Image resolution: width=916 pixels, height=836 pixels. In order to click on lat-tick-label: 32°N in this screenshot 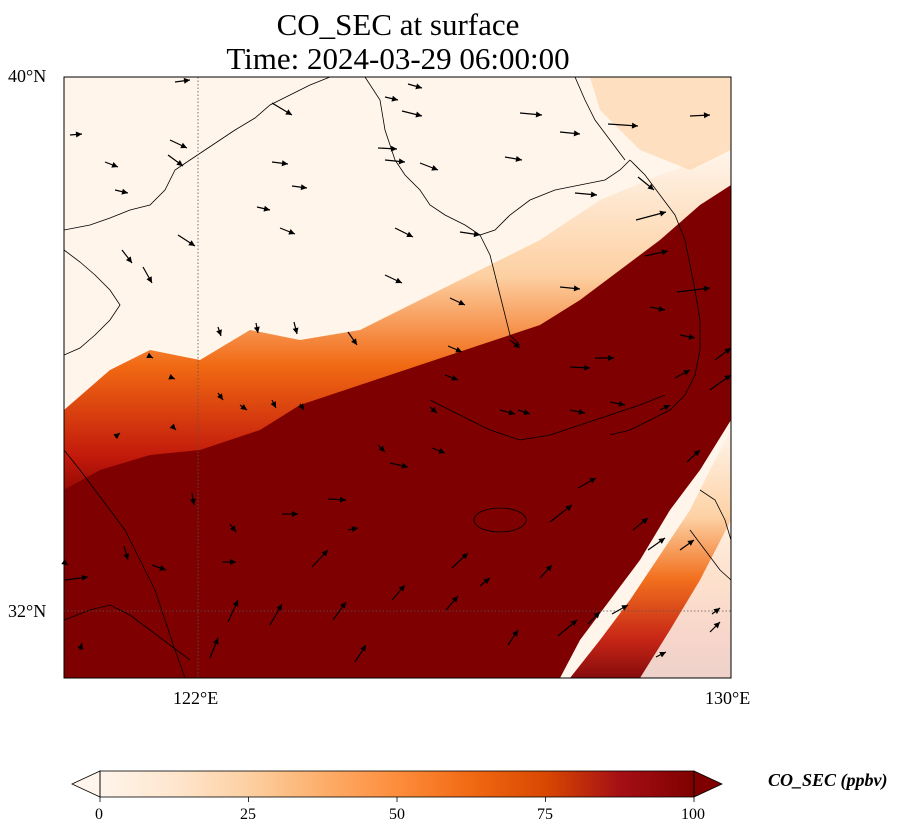, I will do `click(27, 611)`.